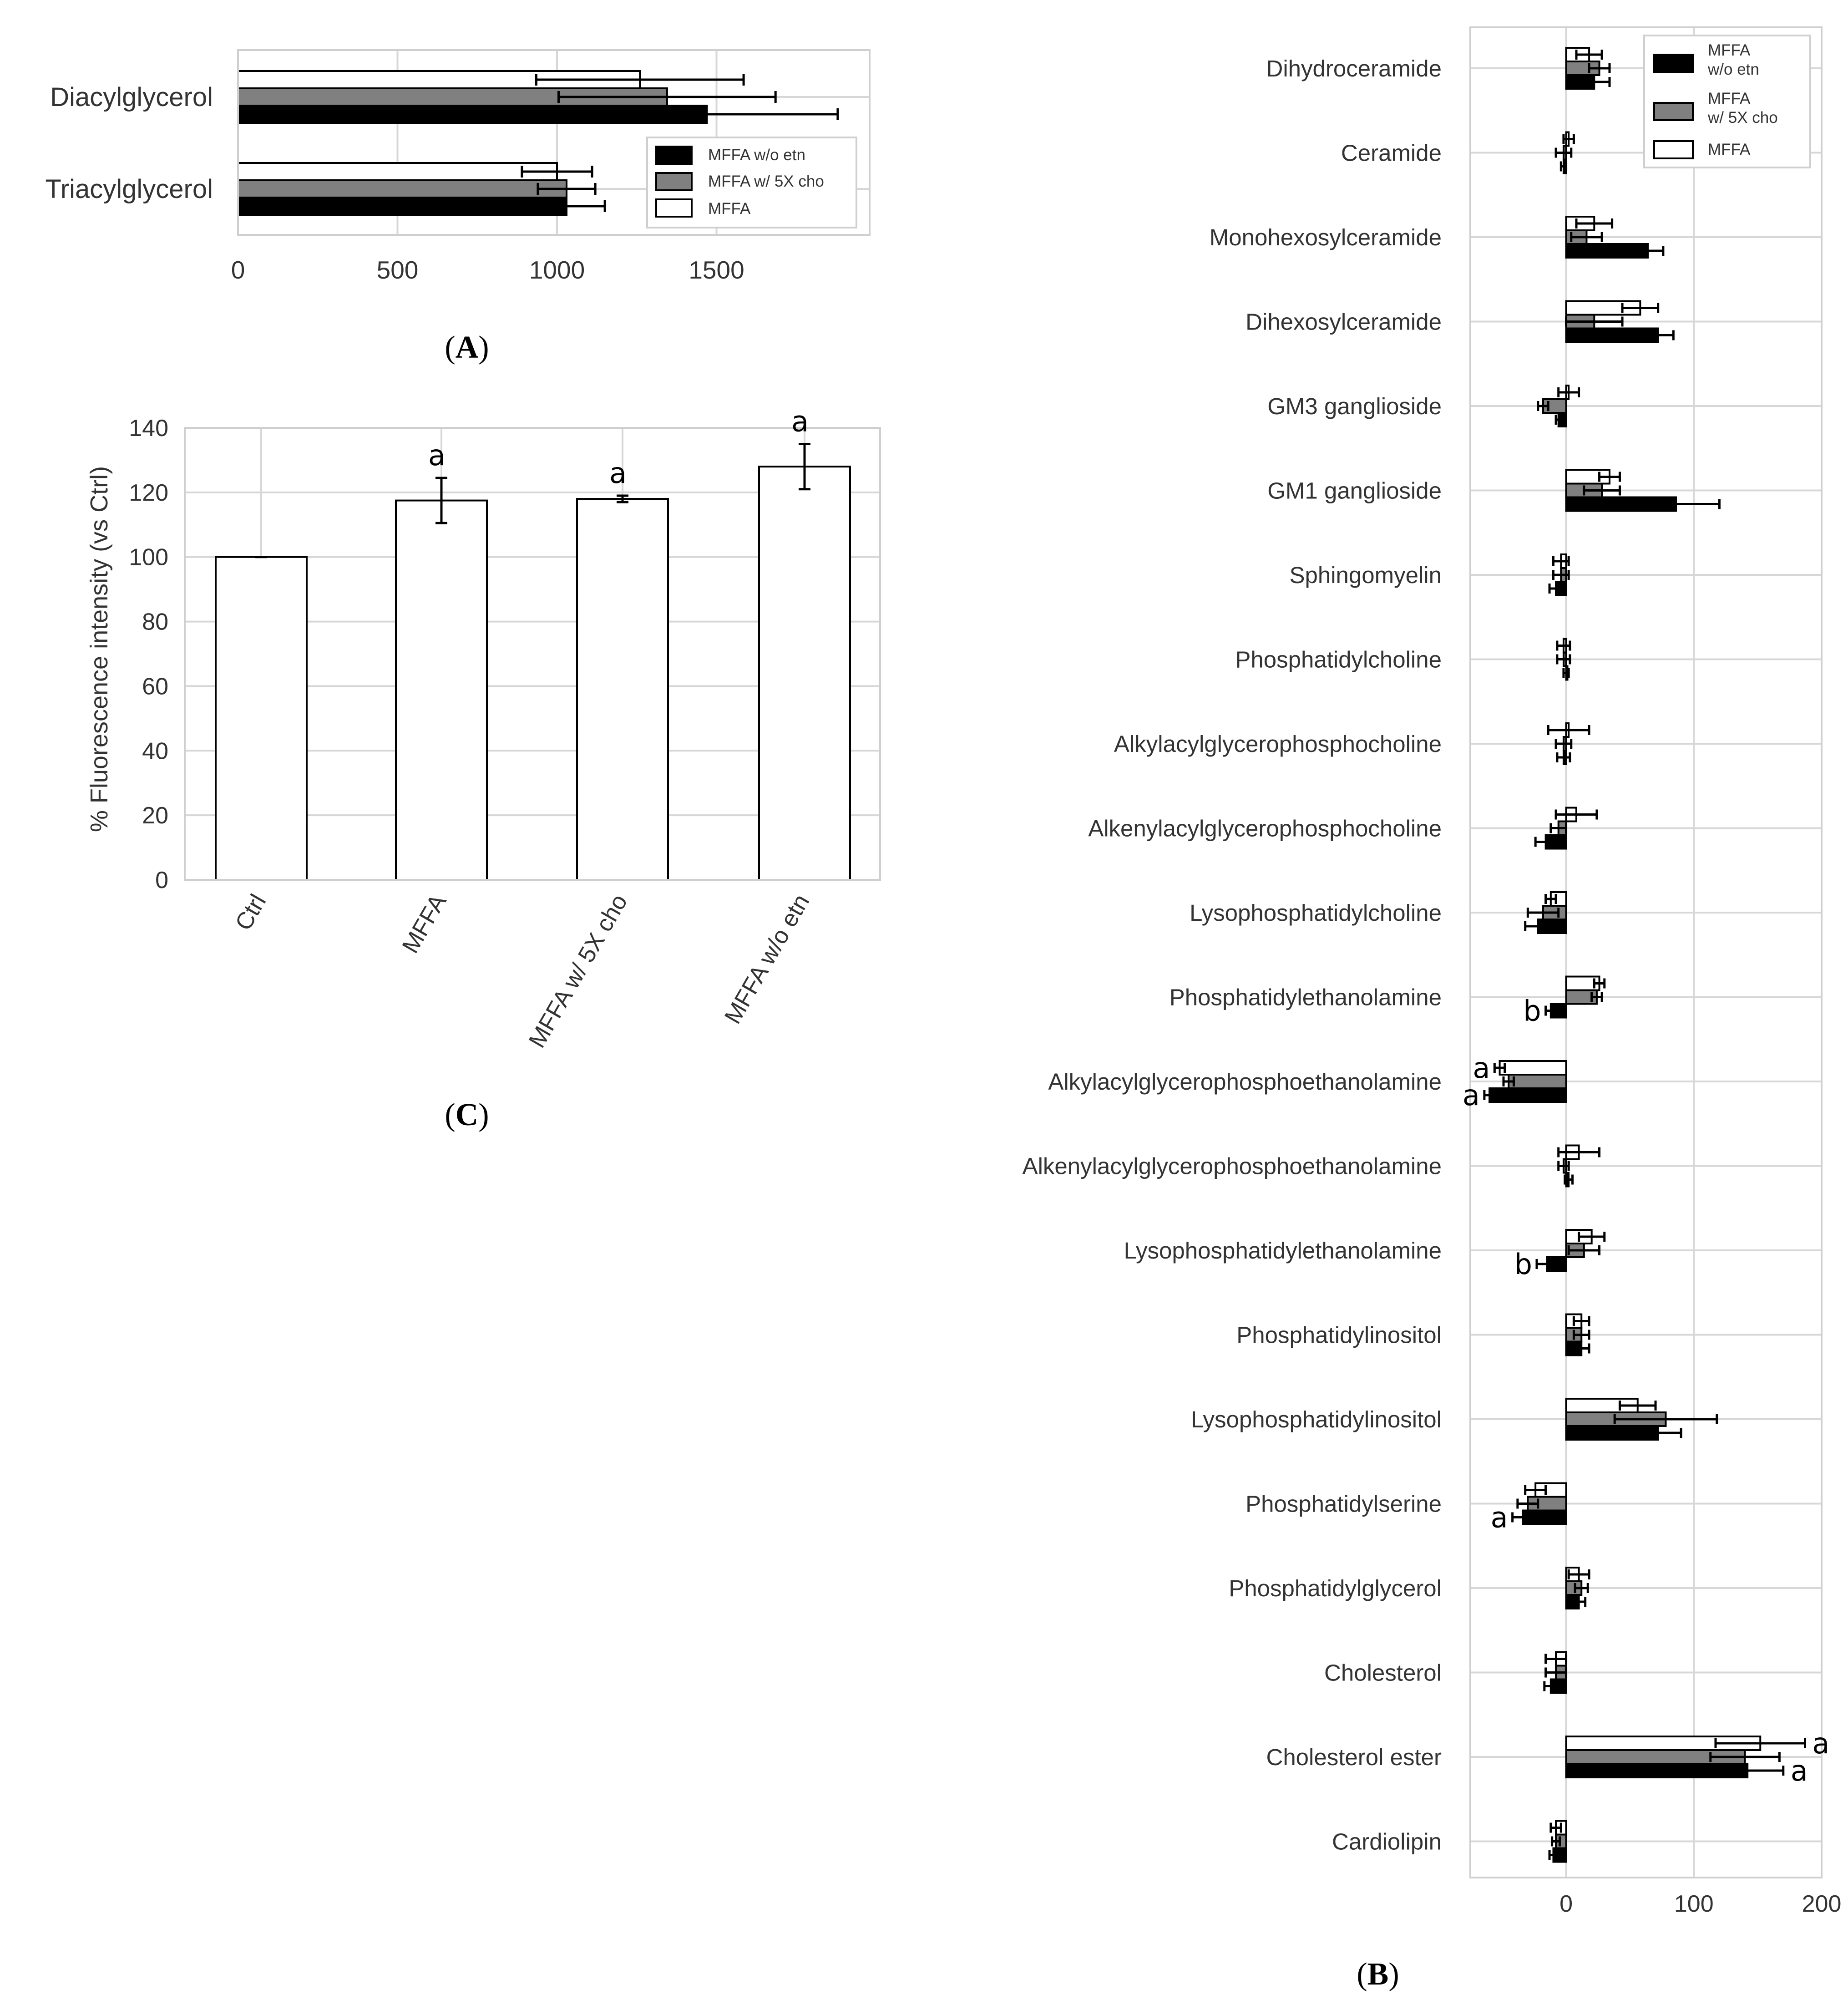  What do you see at coordinates (1799, 1770) in the screenshot?
I see `panel-b-annotation-cholesterol-ester-mffa-w-o-etn: a` at bounding box center [1799, 1770].